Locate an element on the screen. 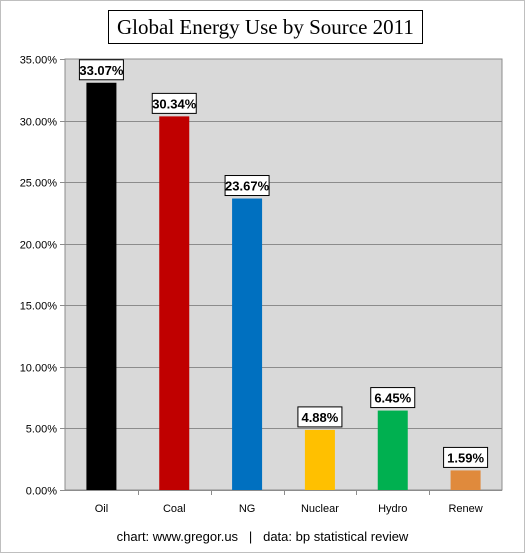  bar-hydro is located at coordinates (392, 450).